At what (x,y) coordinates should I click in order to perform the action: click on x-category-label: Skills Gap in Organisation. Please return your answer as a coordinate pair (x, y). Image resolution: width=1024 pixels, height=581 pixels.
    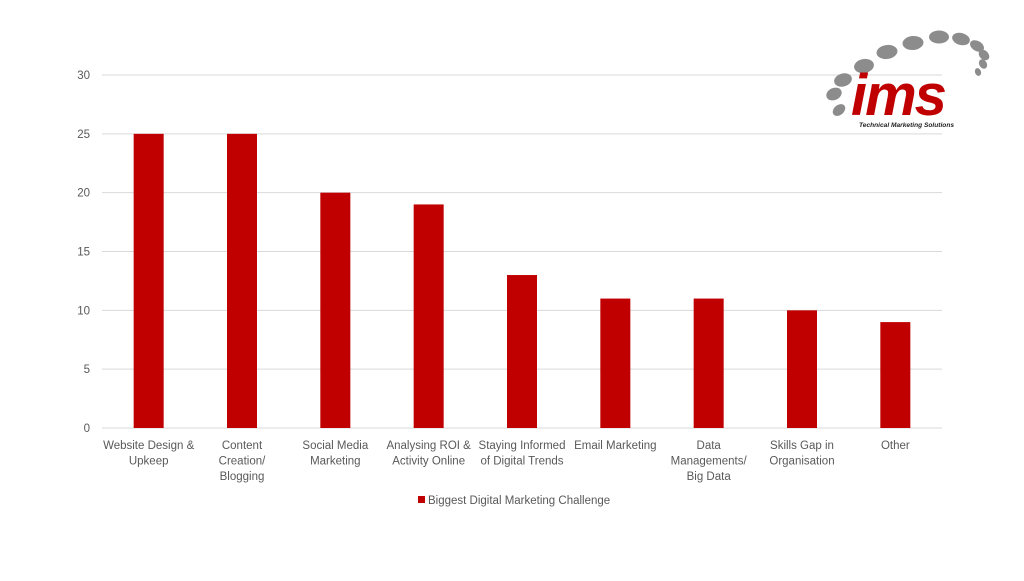
    Looking at the image, I should click on (801, 454).